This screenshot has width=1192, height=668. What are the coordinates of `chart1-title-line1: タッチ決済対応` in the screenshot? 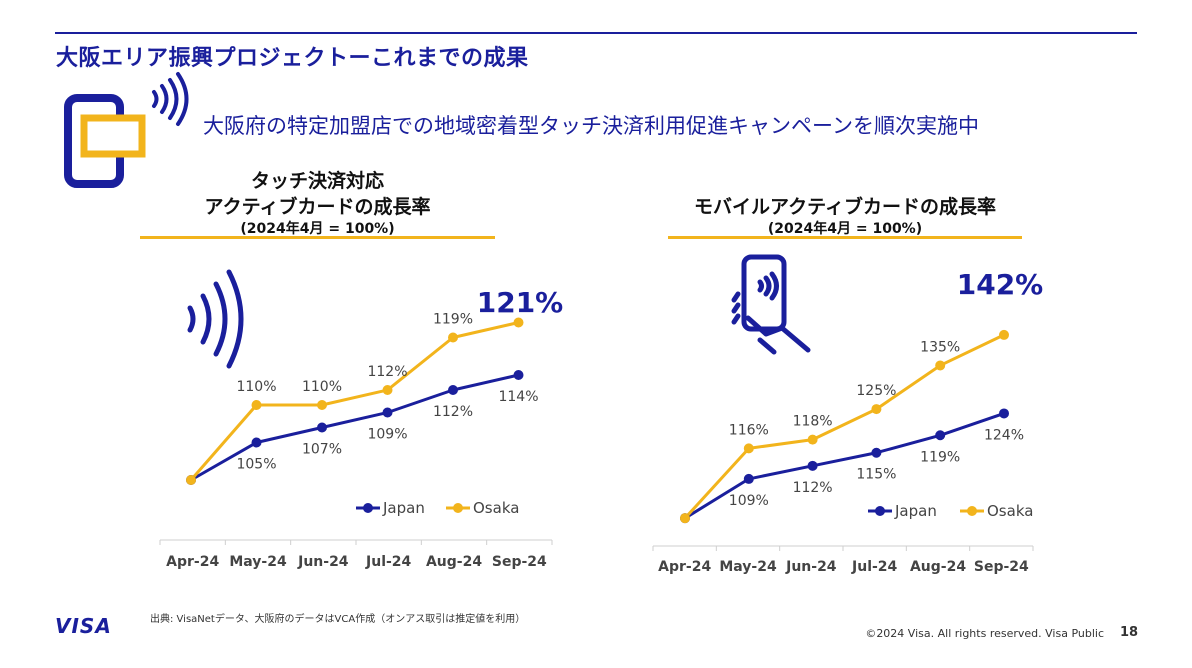 It's located at (317, 181).